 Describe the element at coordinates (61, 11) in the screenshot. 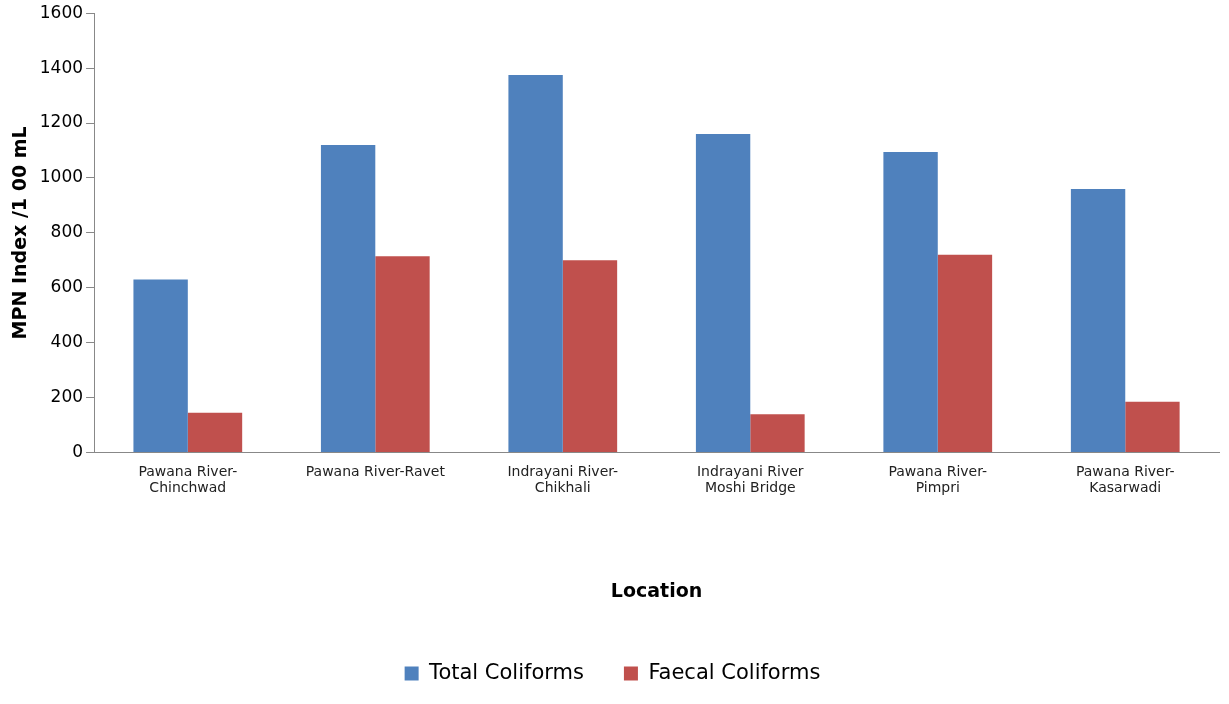

I see `y-tick-label: 1600` at that location.